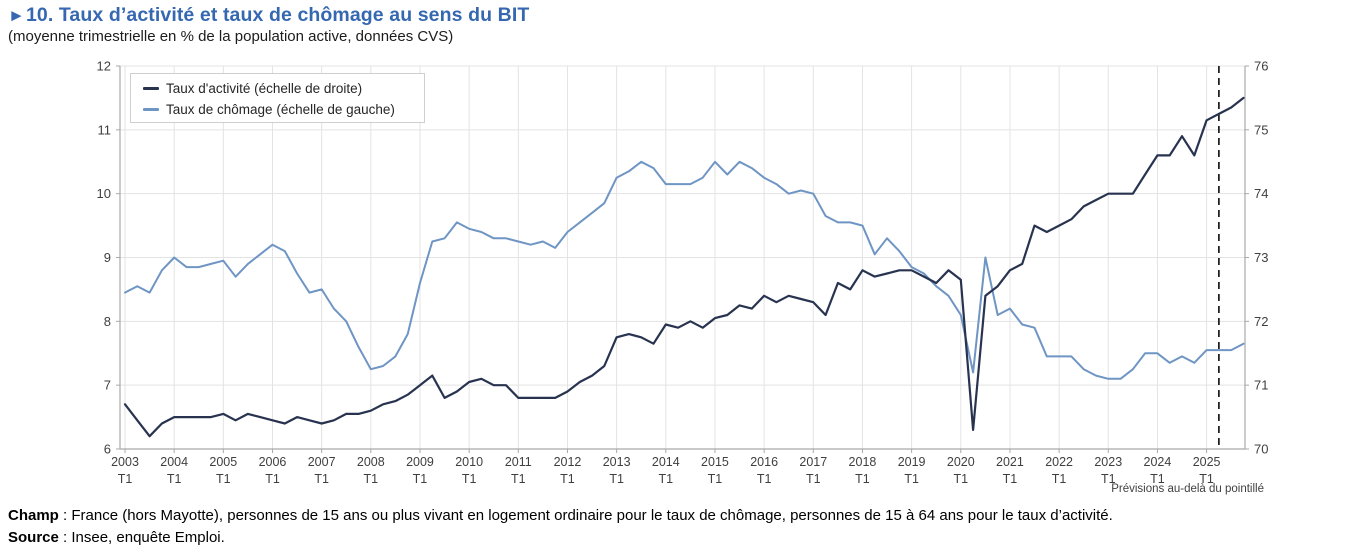 The height and width of the screenshot is (555, 1372). I want to click on left-axis-label: 11, so click(105, 129).